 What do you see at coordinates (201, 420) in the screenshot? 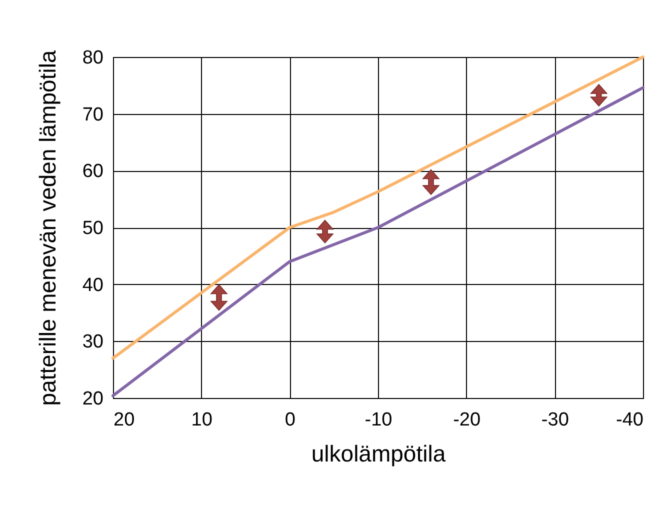
I see `x-tick-label: 10` at bounding box center [201, 420].